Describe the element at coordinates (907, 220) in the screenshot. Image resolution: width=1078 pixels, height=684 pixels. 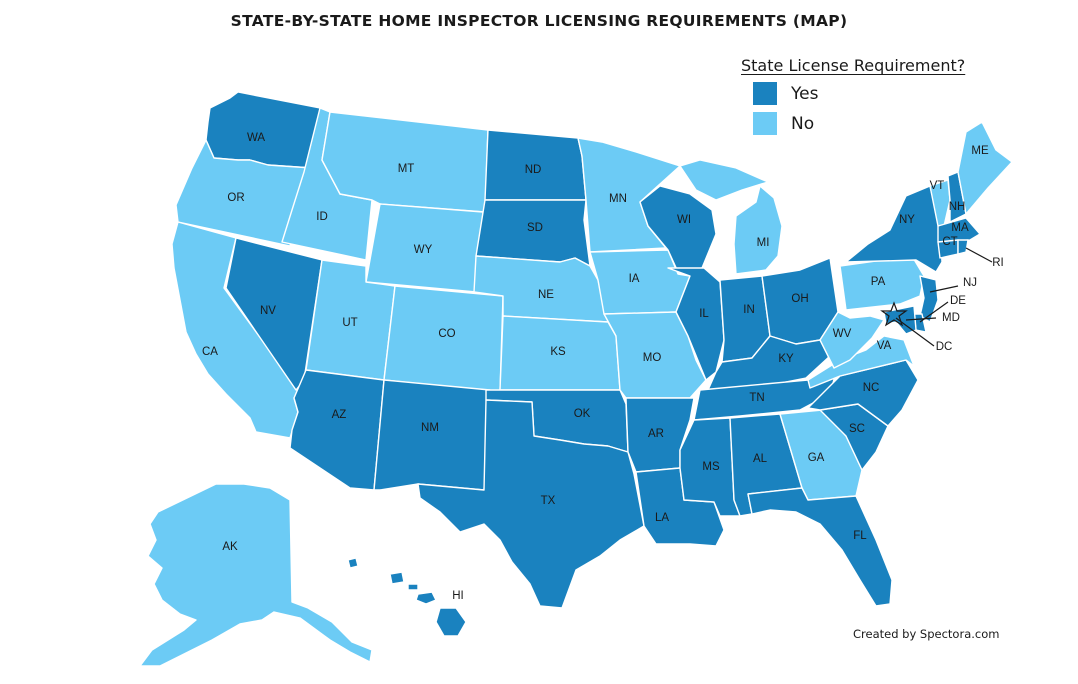
I see `label-NY: NY` at that location.